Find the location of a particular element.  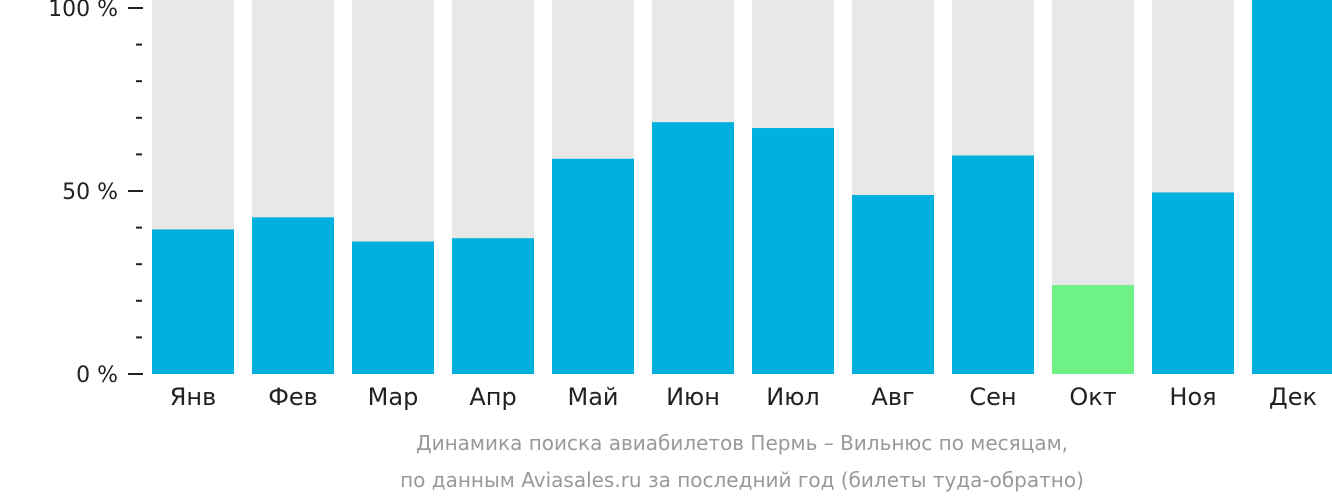

y-tick-label: 100 % is located at coordinates (83, 11).